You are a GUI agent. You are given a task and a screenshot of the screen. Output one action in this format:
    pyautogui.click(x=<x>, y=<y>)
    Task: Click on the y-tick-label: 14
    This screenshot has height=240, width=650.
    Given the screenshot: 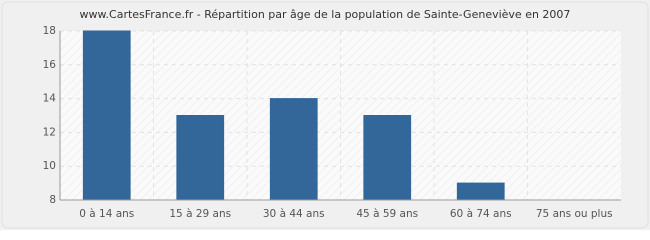 What is the action you would take?
    pyautogui.click(x=50, y=99)
    